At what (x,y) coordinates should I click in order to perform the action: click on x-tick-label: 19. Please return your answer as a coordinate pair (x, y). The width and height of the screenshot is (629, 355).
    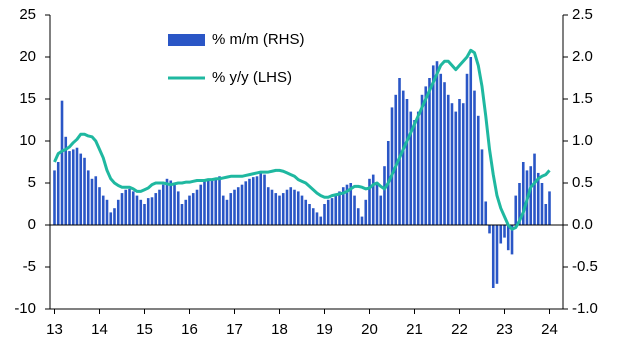
    Looking at the image, I should click on (324, 329).